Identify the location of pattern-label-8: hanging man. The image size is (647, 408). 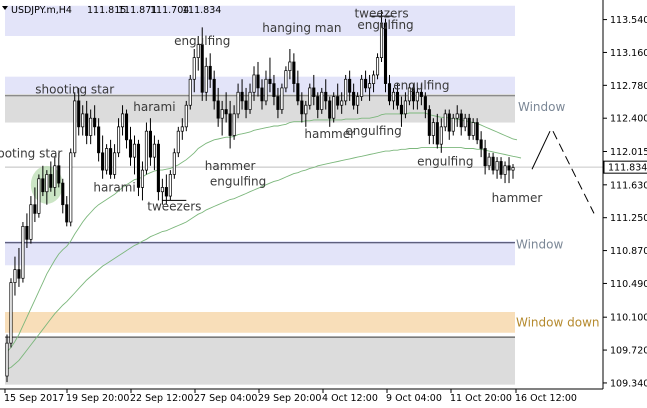
(301, 28).